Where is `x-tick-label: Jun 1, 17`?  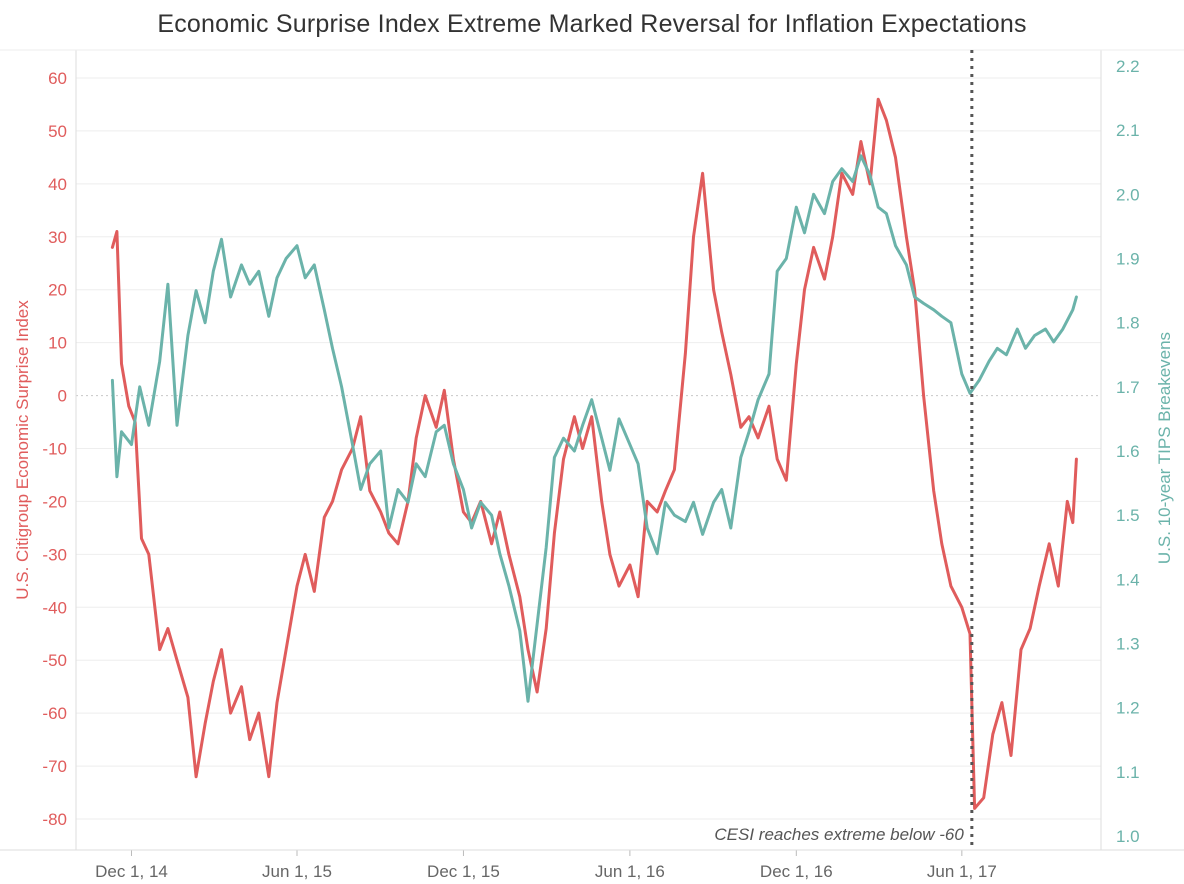
x-tick-label: Jun 1, 17 is located at coordinates (962, 871).